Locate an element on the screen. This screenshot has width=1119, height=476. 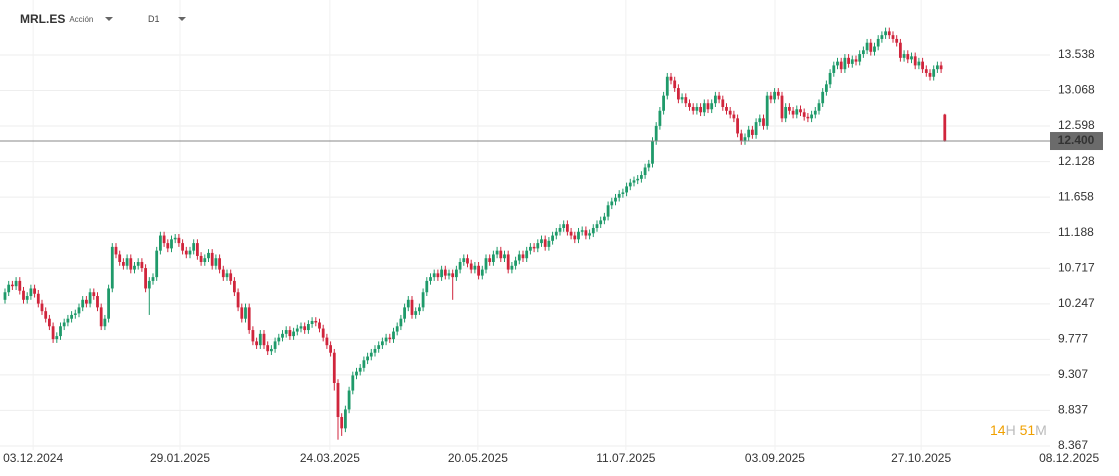
timeframe-selector: D1 is located at coordinates (167, 19).